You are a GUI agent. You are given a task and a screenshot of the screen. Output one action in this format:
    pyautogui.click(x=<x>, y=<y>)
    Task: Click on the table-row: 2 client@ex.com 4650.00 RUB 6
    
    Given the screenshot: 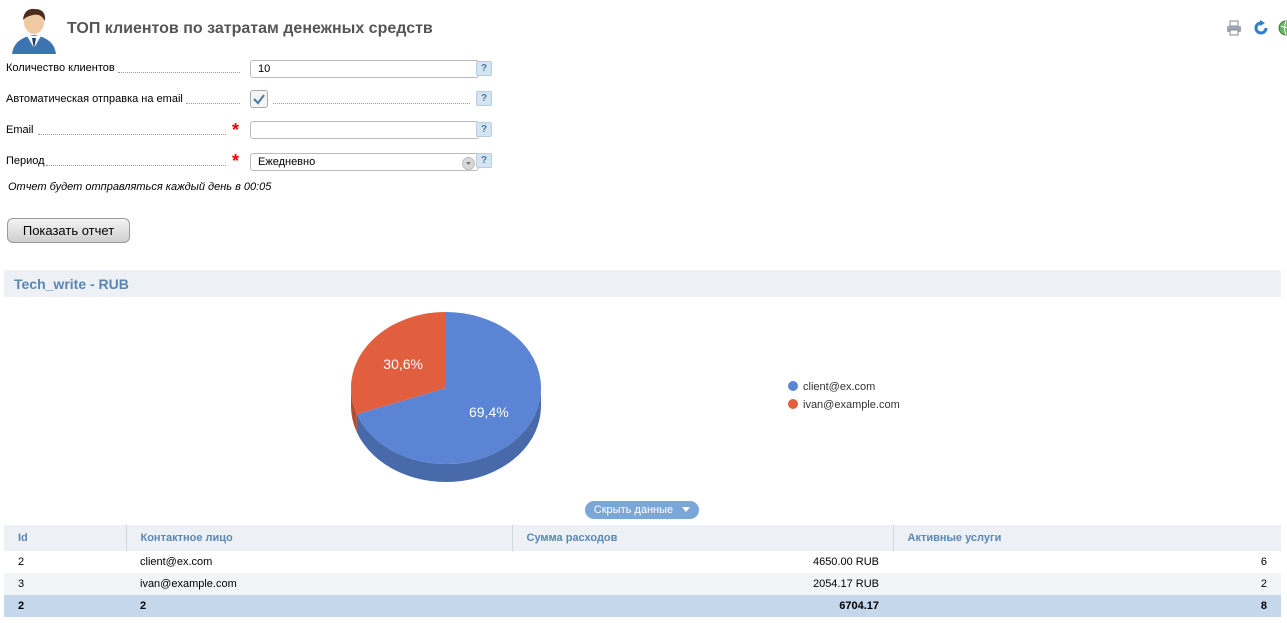 What is the action you would take?
    pyautogui.click(x=642, y=562)
    